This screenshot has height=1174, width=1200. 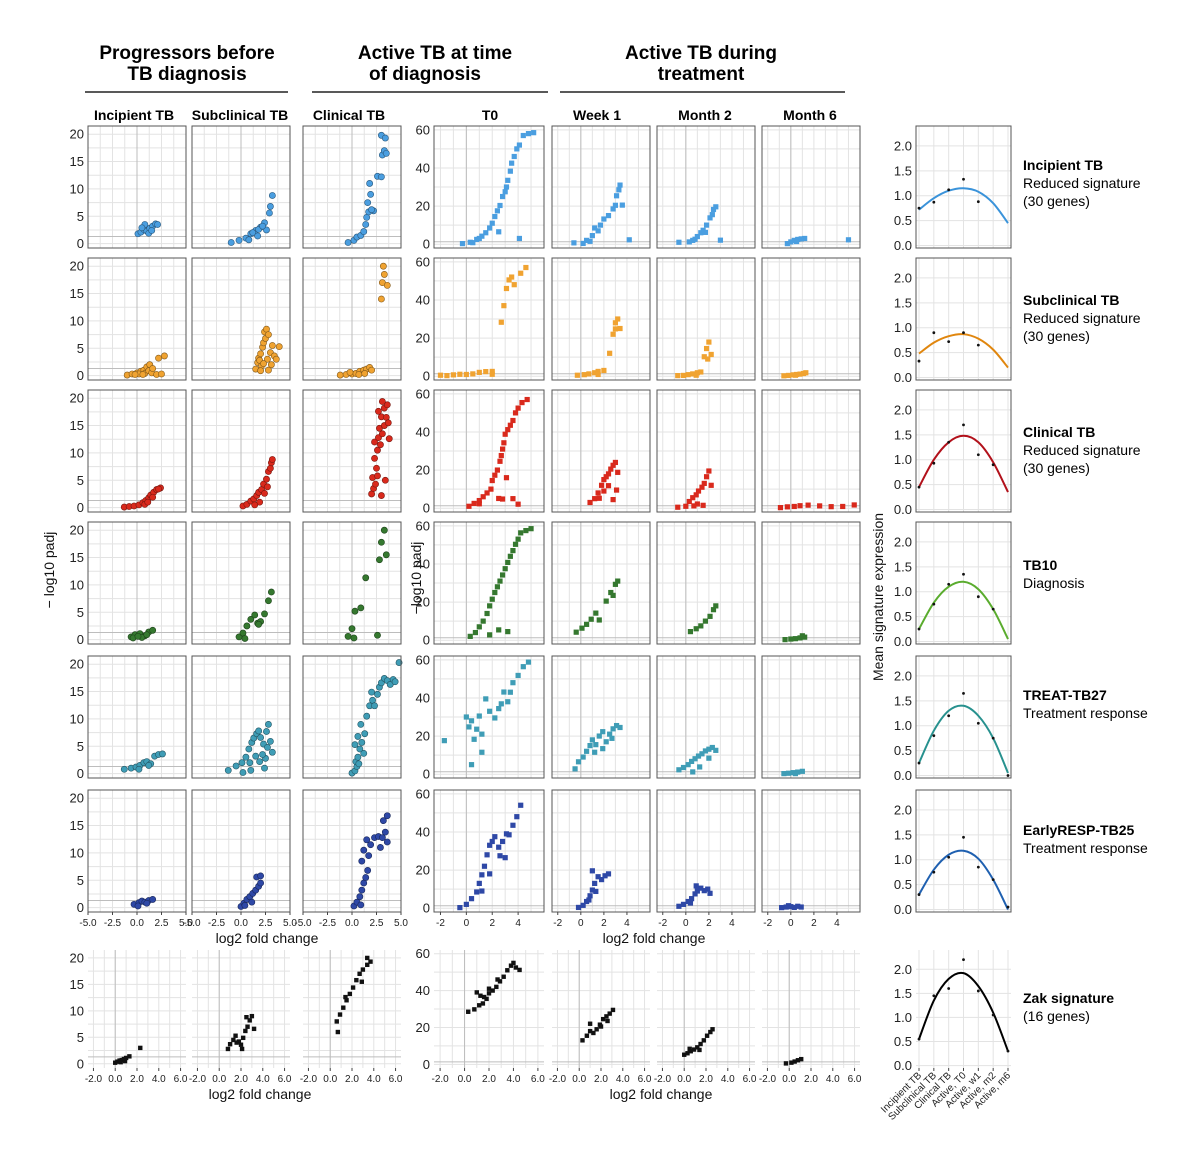 What do you see at coordinates (1056, 336) in the screenshot?
I see `signature-description: (30 genes)` at bounding box center [1056, 336].